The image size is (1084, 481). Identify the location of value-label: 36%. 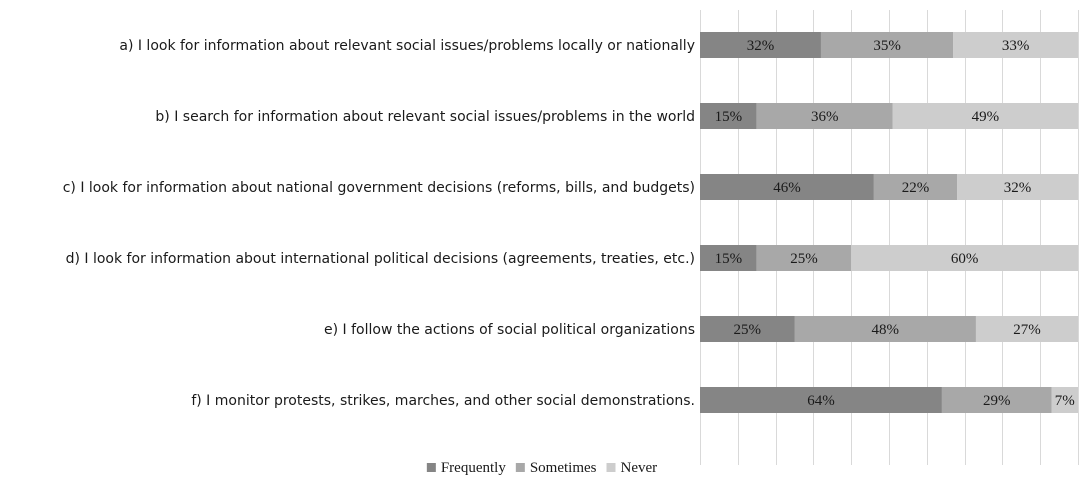
(825, 117).